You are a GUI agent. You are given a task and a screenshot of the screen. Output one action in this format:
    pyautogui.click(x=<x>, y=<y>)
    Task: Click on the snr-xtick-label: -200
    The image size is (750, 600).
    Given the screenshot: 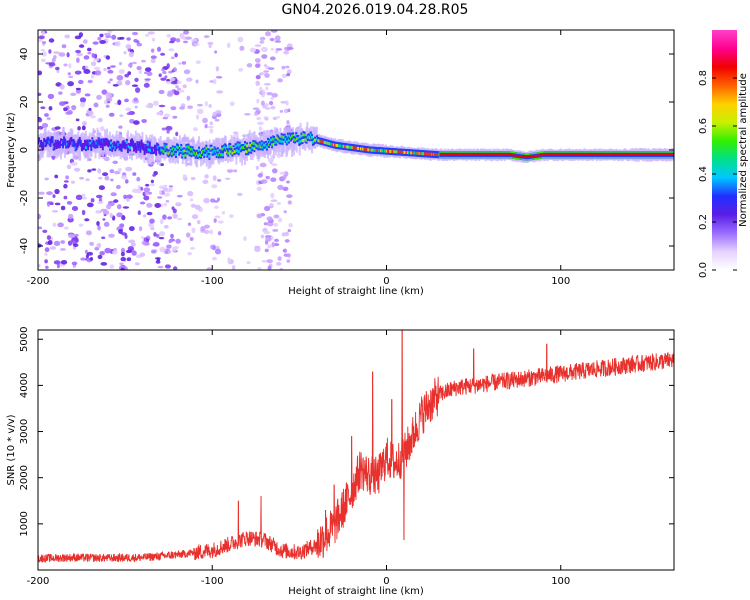 What is the action you would take?
    pyautogui.click(x=38, y=581)
    